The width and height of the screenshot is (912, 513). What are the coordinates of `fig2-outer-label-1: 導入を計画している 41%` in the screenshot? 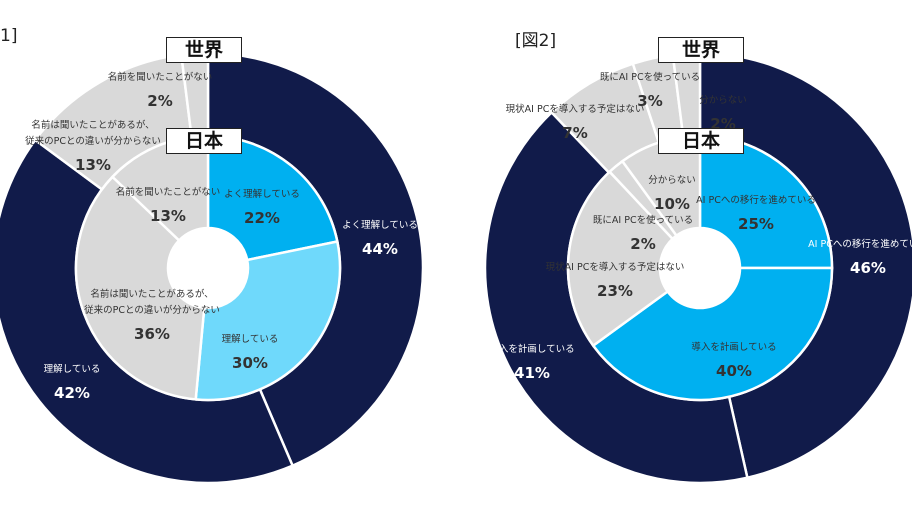 It's located at (531, 362).